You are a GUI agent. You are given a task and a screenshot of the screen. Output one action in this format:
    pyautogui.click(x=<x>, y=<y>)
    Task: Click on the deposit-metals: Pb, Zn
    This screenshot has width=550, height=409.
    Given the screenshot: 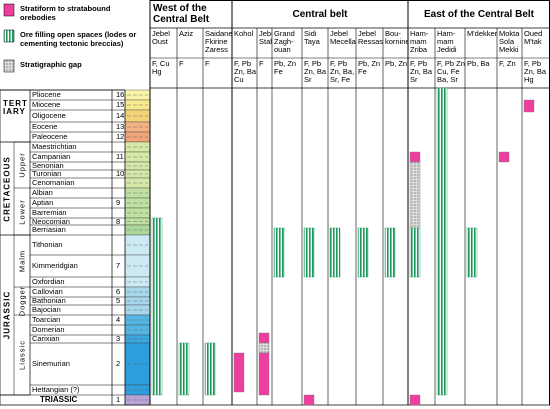 What is the action you would take?
    pyautogui.click(x=396, y=64)
    